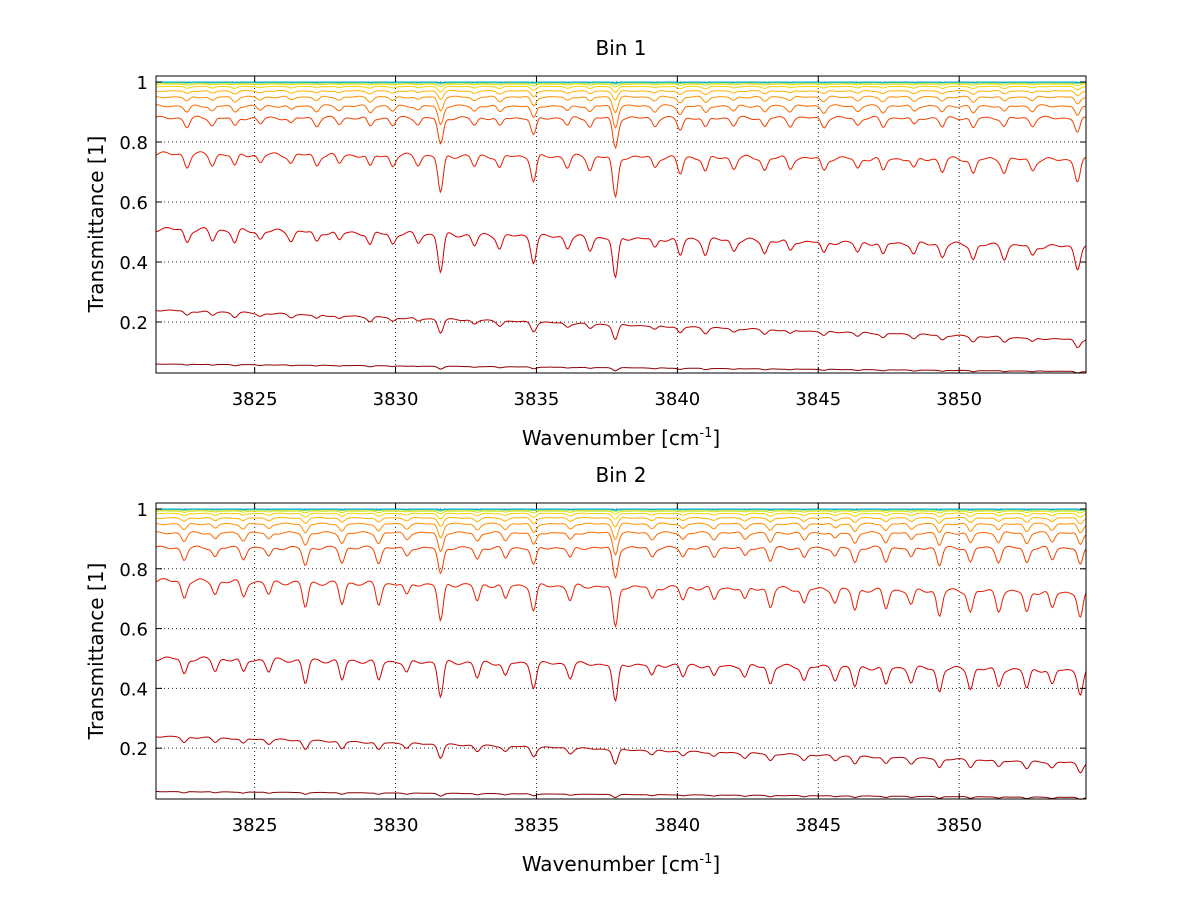 Image resolution: width=1200 pixels, height=901 pixels. What do you see at coordinates (620, 48) in the screenshot?
I see `chart-title: Bin 1` at bounding box center [620, 48].